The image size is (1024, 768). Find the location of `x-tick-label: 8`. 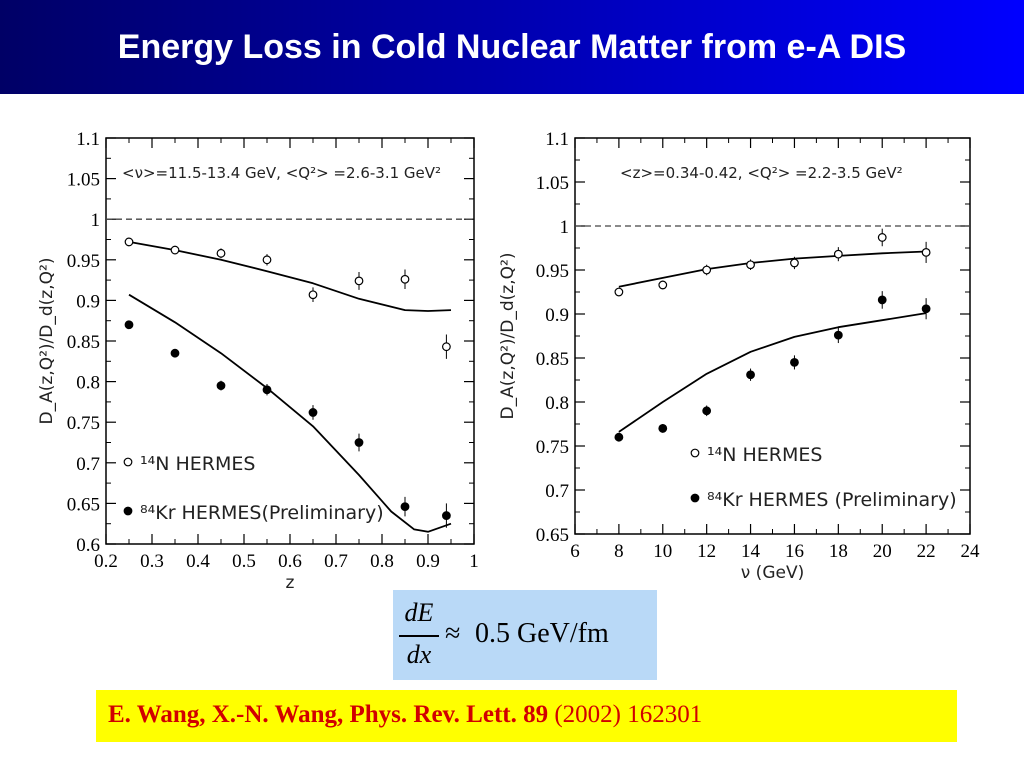

x-tick-label: 8 is located at coordinates (619, 551).